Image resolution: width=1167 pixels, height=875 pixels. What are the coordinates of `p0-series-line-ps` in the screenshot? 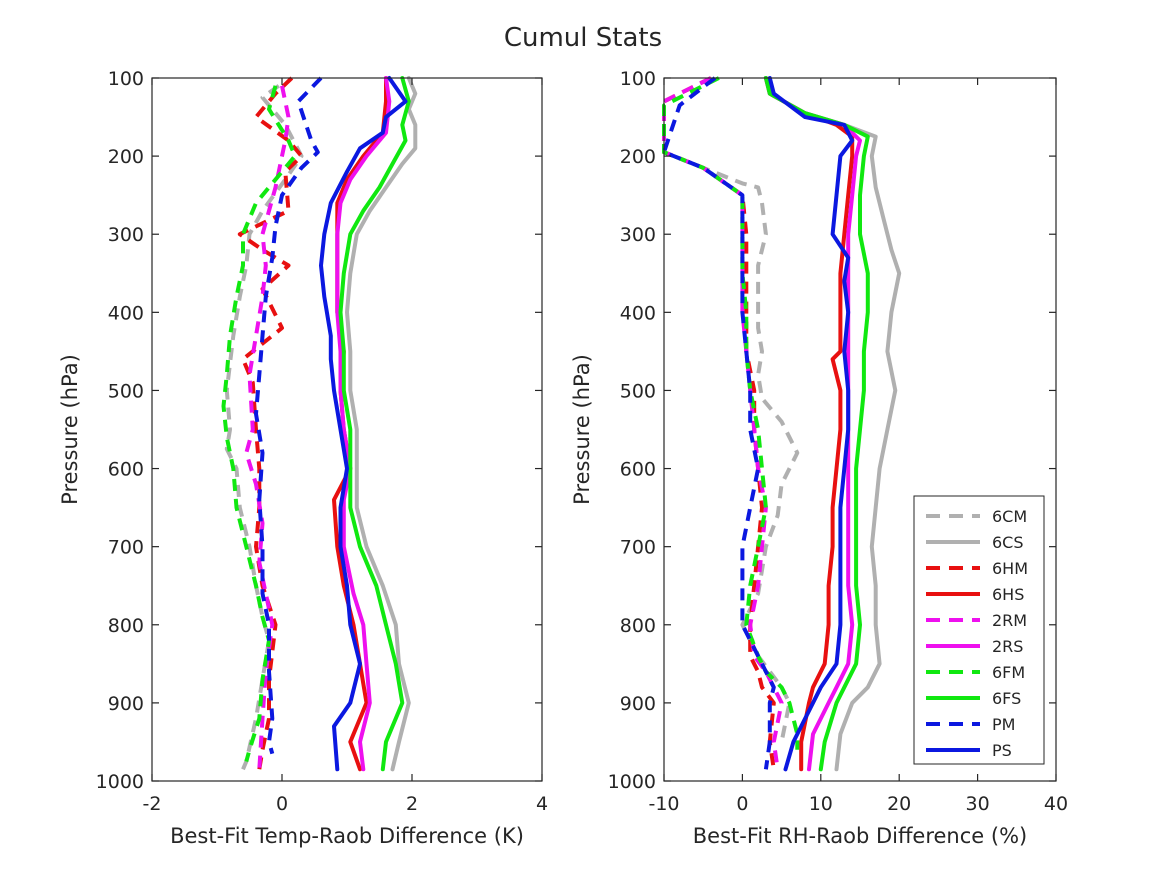 It's located at (363, 424).